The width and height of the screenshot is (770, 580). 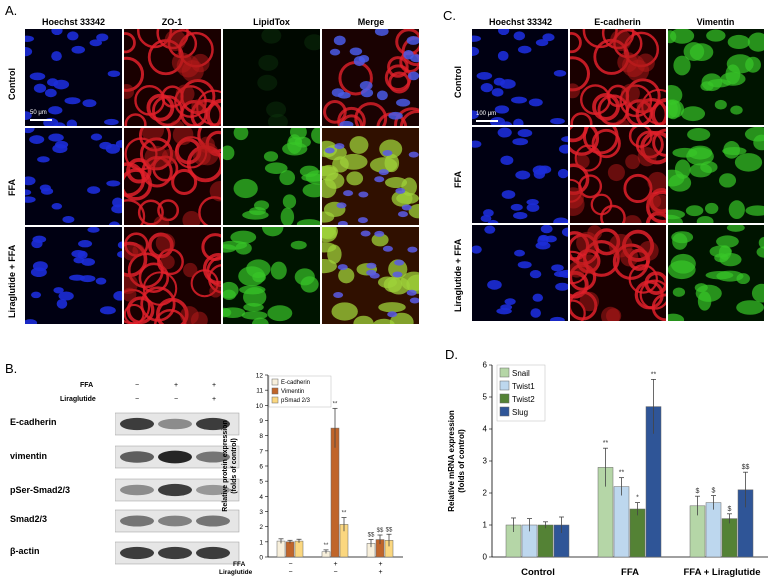 What do you see at coordinates (214, 399) in the screenshot?
I see `lira-sign-3: +` at bounding box center [214, 399].